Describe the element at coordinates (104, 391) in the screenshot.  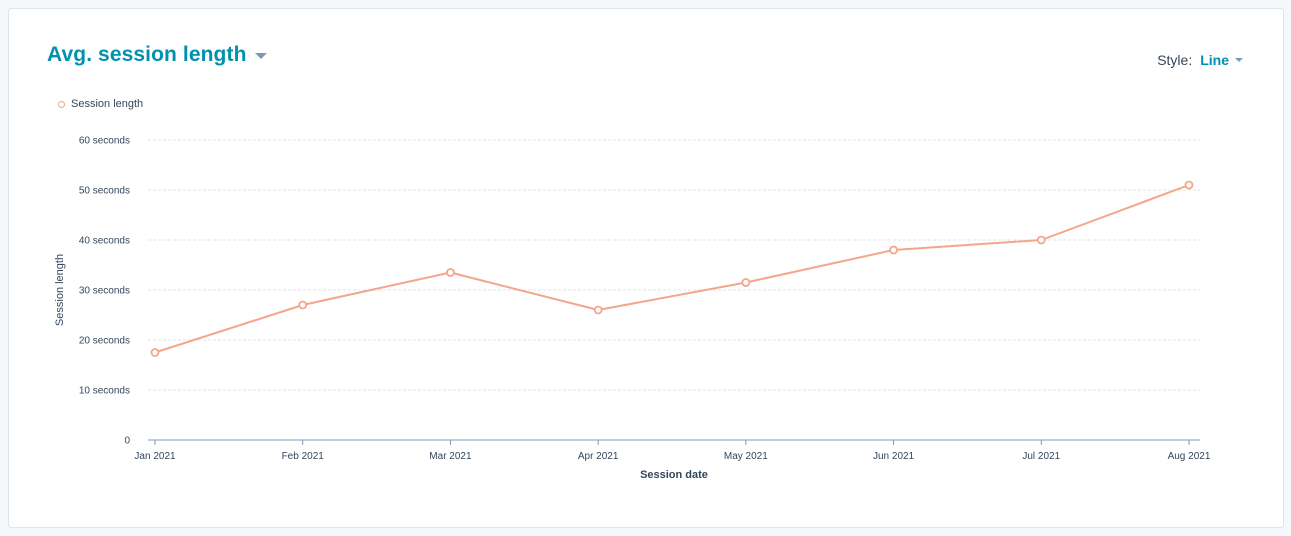
I see `y-tick-label: 10 seconds` at that location.